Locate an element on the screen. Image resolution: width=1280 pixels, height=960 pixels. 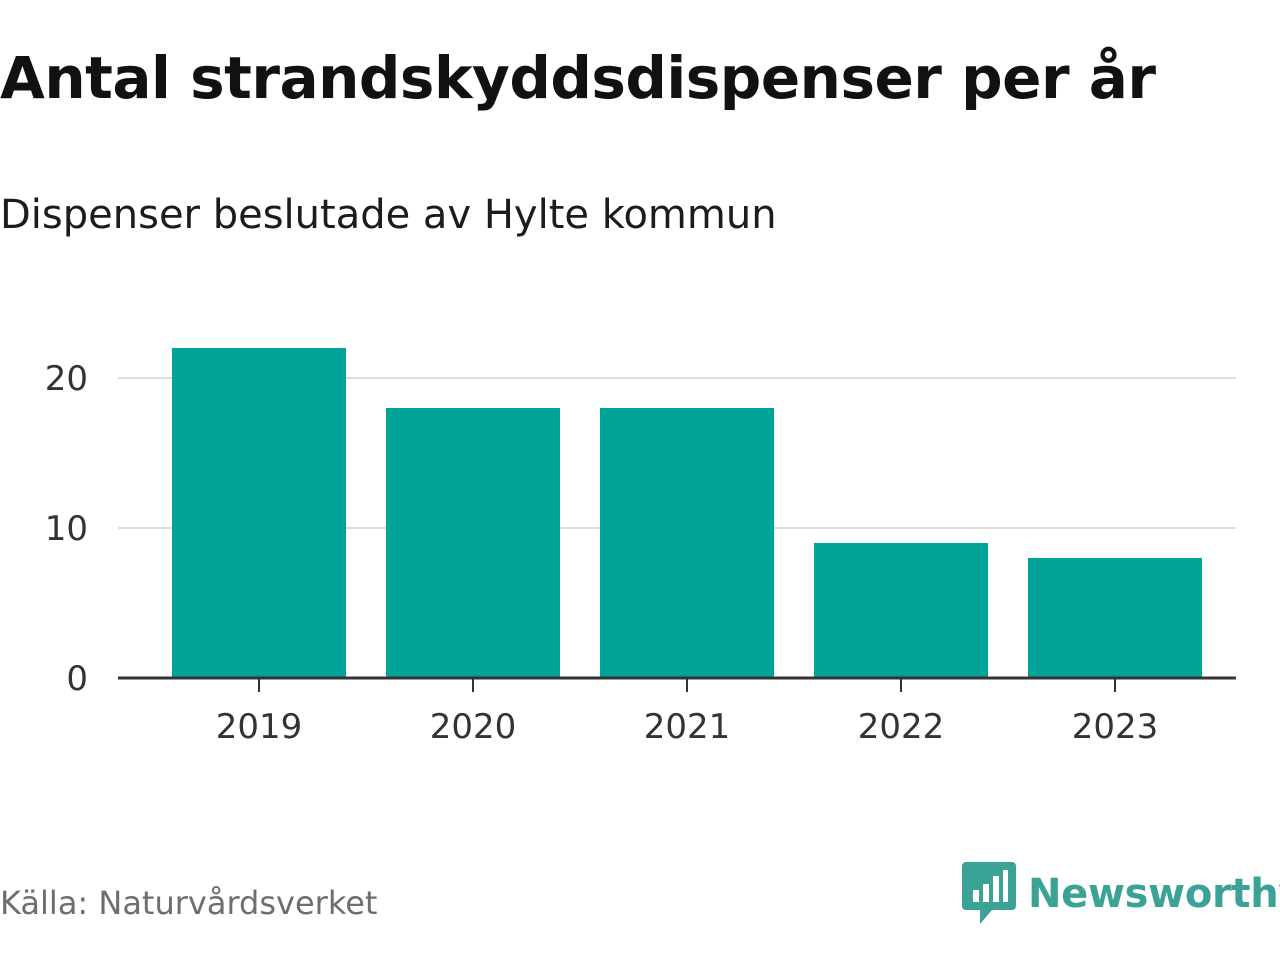
bar-2023 is located at coordinates (1115, 618).